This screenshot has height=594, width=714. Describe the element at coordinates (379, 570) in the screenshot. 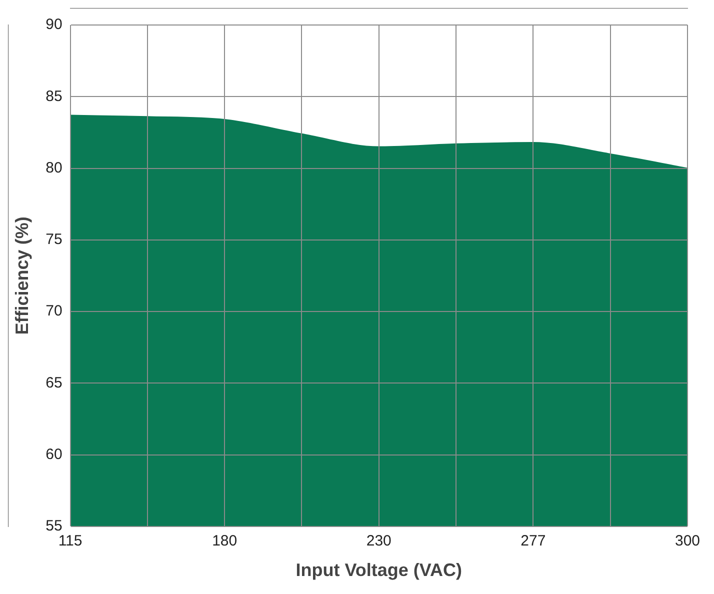

I see `x-axis-title: Input Voltage (VAC)` at that location.